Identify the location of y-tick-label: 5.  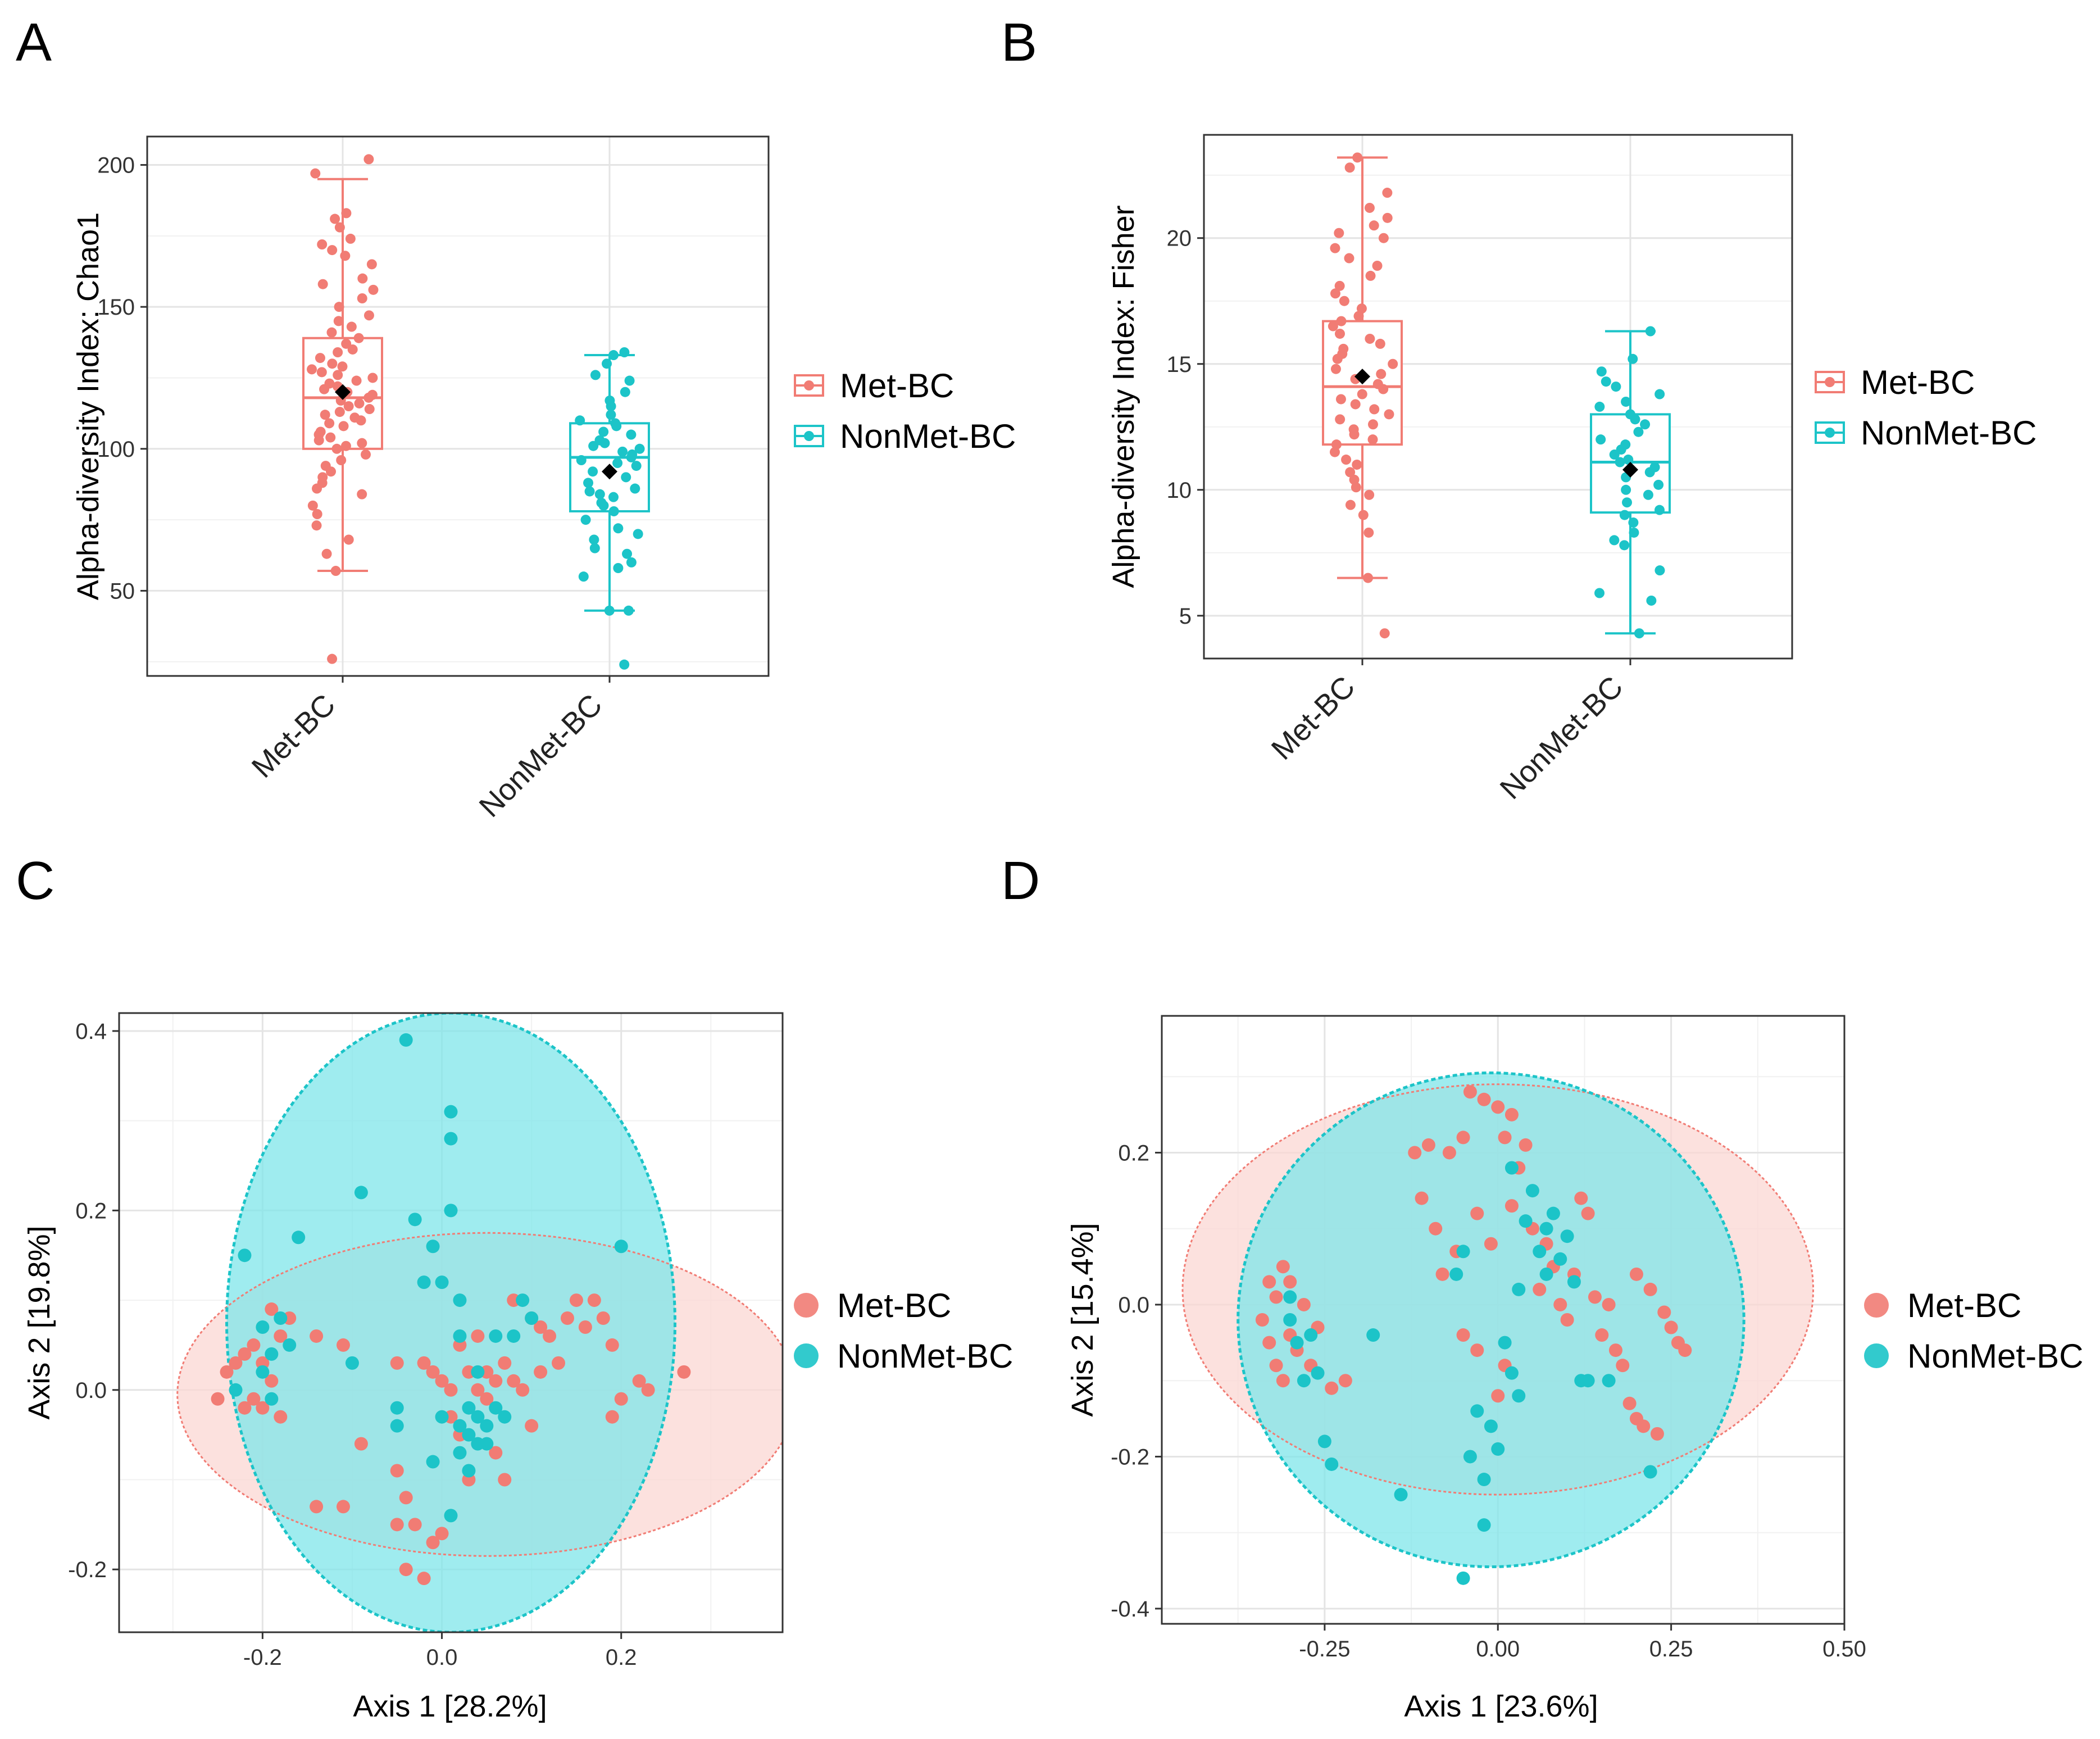
(1186, 617).